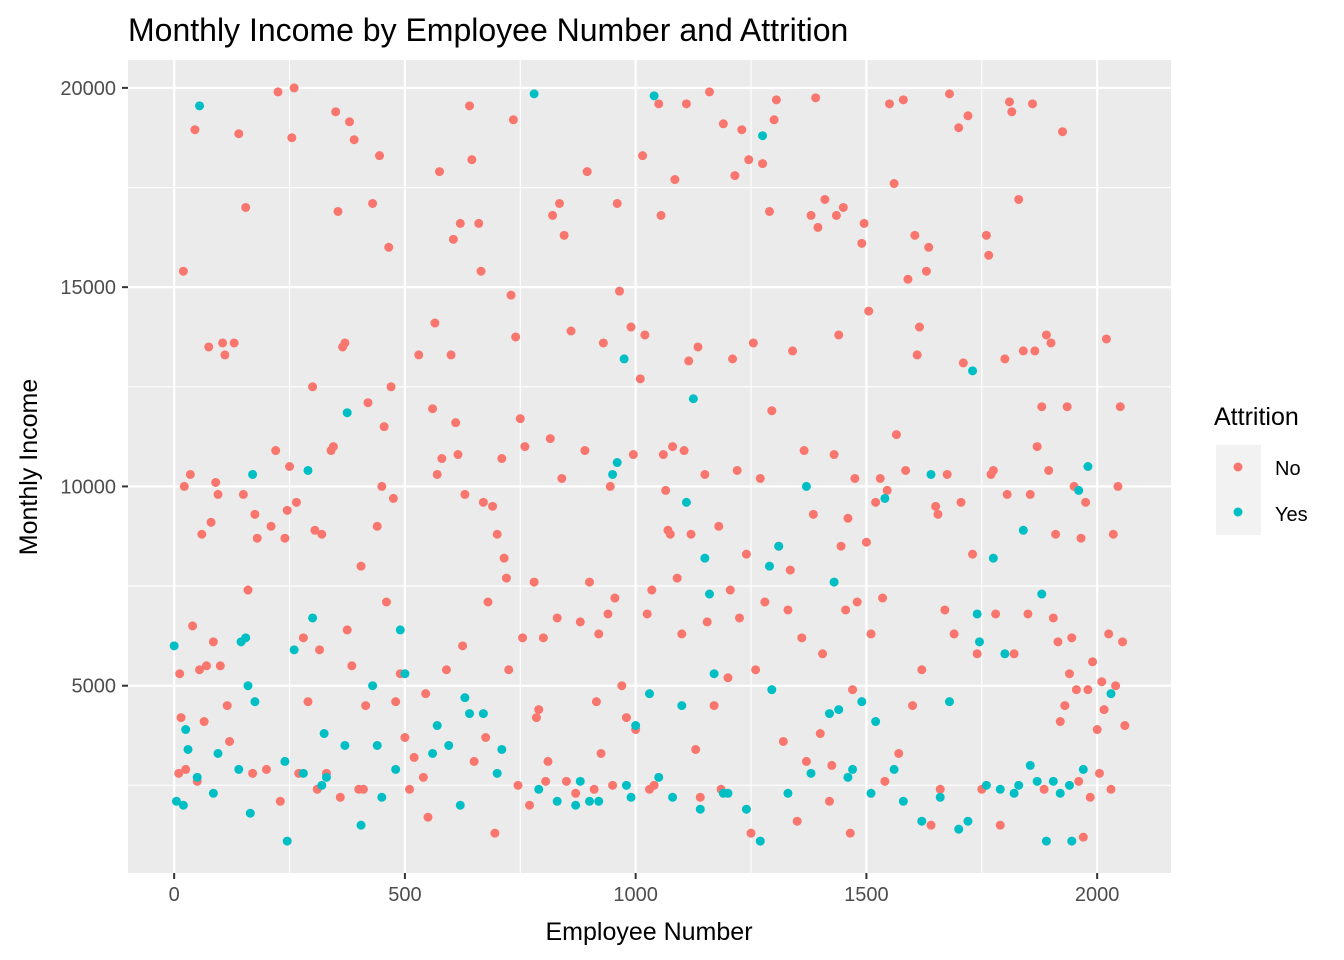 The image size is (1344, 960). Describe the element at coordinates (1238, 512) in the screenshot. I see `legend-marker-yes` at that location.